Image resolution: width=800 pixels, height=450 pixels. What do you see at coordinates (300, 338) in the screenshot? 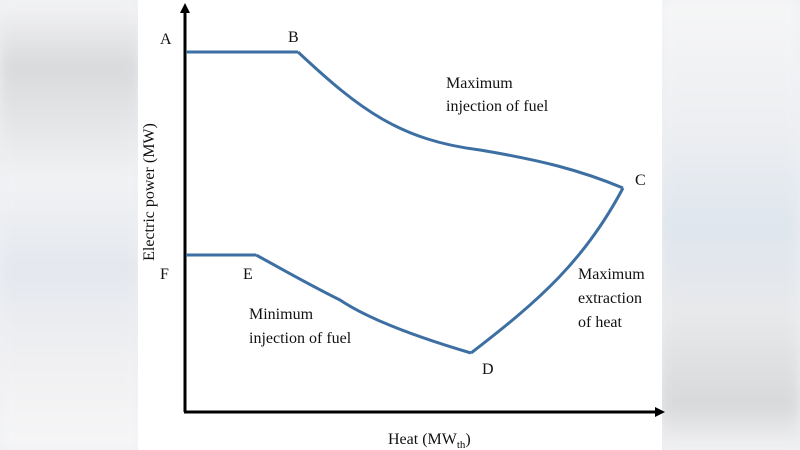
I see `annotation-min-fuel-line2: injection of fuel` at bounding box center [300, 338].